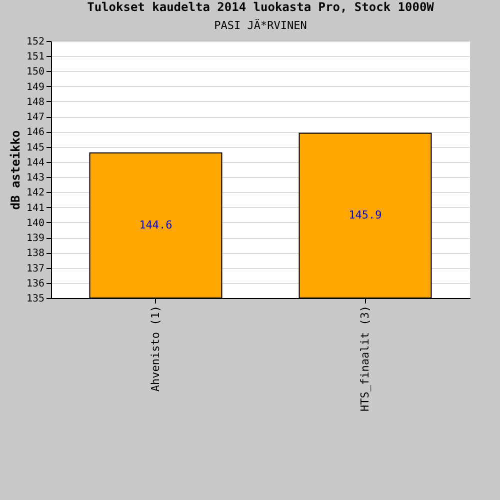 The width and height of the screenshot is (500, 500). What do you see at coordinates (15, 170) in the screenshot?
I see `y-axis-title: dB asteikko` at bounding box center [15, 170].